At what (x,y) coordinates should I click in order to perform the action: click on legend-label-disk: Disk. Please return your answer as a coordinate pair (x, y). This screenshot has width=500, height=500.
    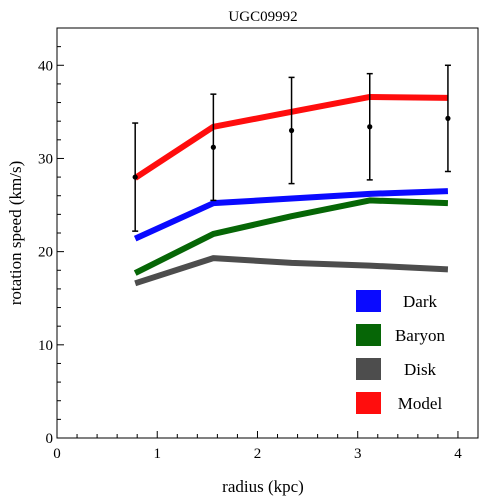
    Looking at the image, I should click on (420, 369).